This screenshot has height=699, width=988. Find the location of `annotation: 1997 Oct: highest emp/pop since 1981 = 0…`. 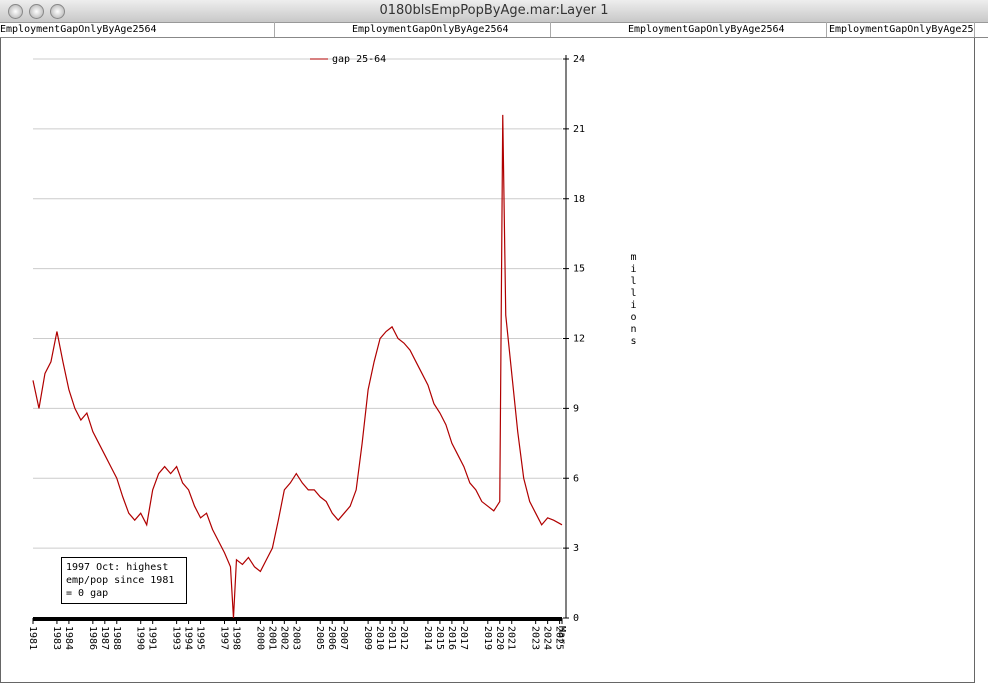

annotation: 1997 Oct: highest emp/pop since 1981 = 0… is located at coordinates (124, 580).